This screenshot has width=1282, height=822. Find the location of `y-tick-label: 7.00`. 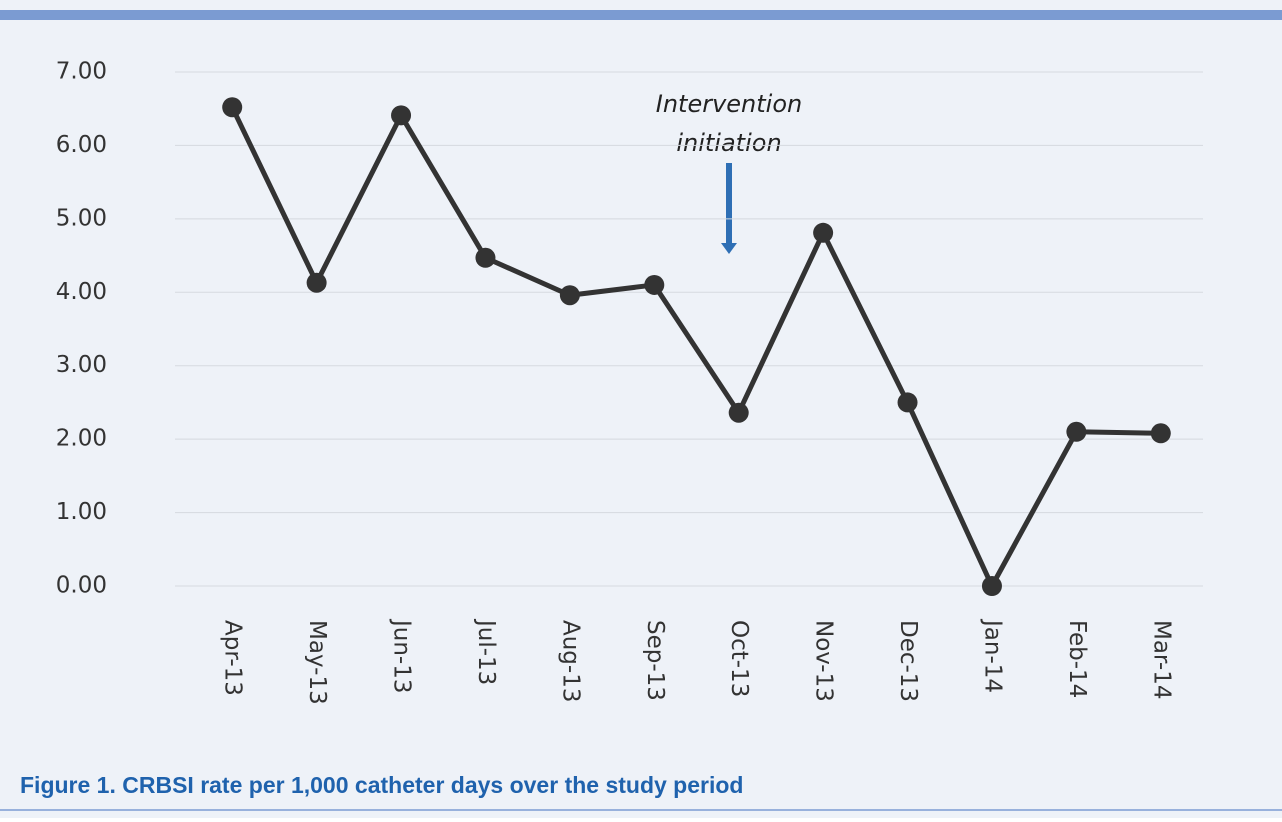

y-tick-label: 7.00 is located at coordinates (81, 72).